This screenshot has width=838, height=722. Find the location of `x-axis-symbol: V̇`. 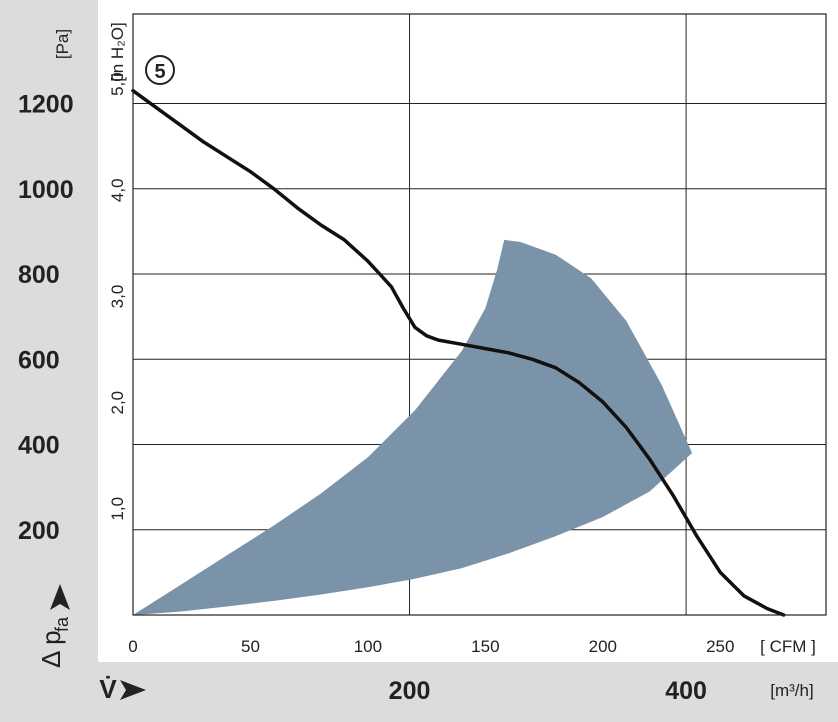

x-axis-symbol: V̇ is located at coordinates (108, 689).